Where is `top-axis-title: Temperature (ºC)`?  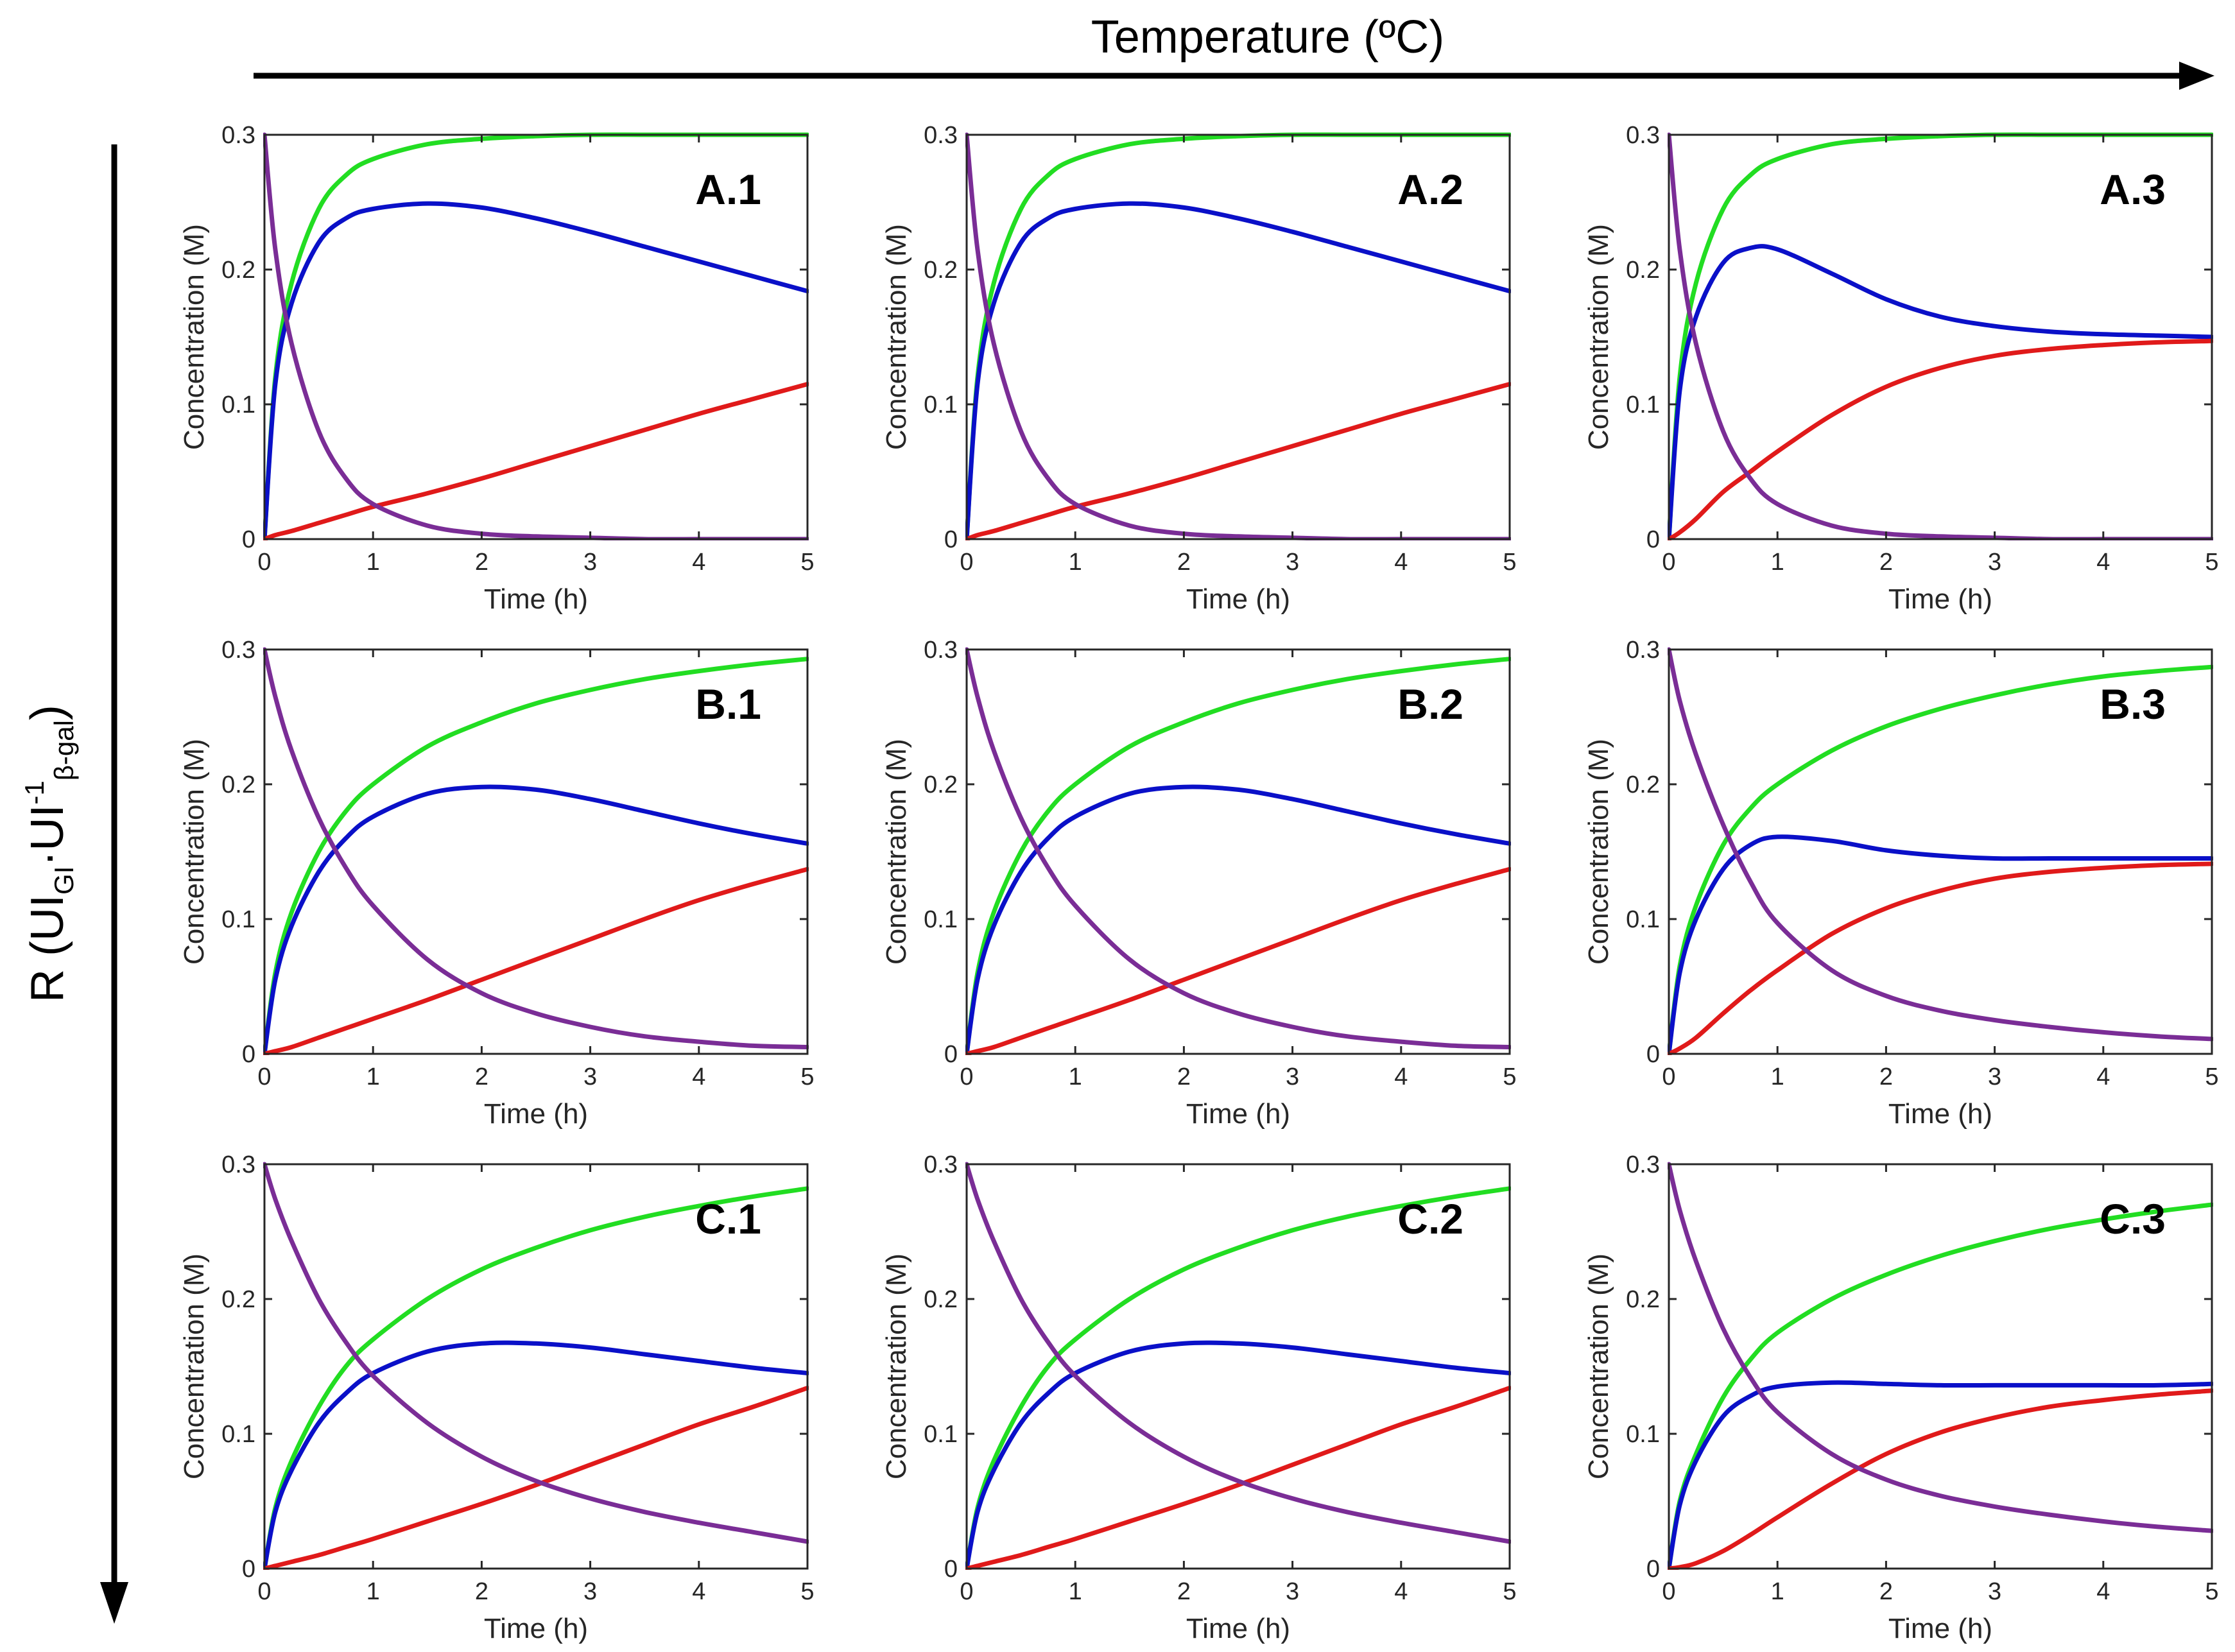
top-axis-title: Temperature (ºC) is located at coordinates (1267, 37).